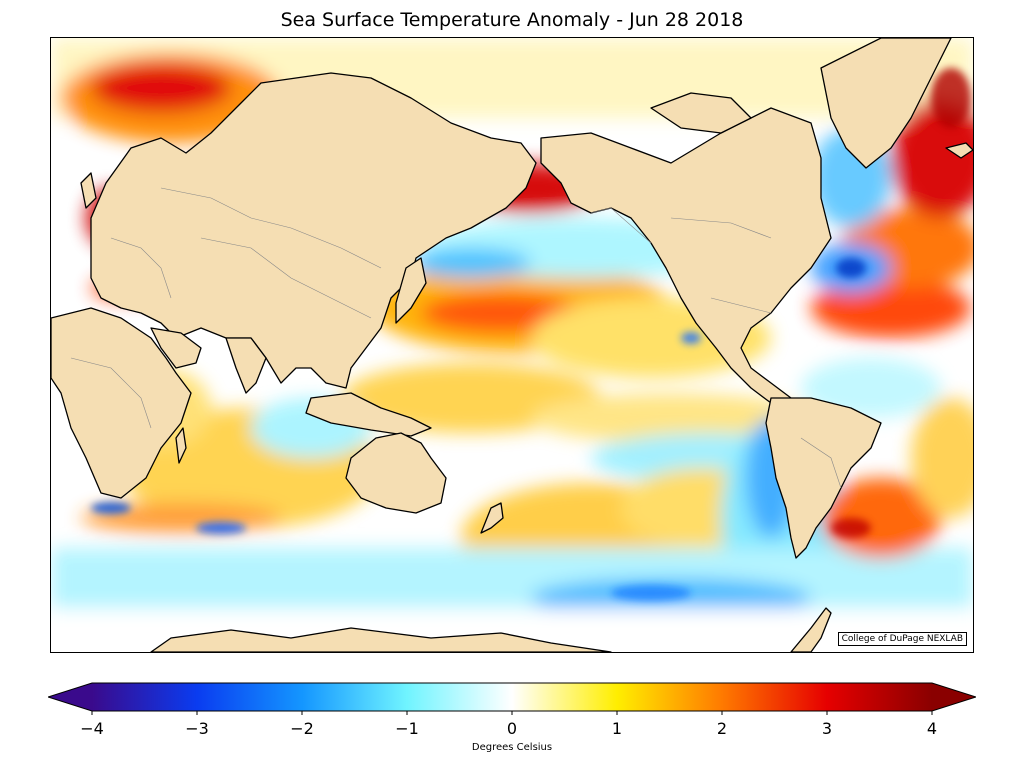 The image size is (1024, 768). What do you see at coordinates (396, 473) in the screenshot?
I see `australia-landmass` at bounding box center [396, 473].